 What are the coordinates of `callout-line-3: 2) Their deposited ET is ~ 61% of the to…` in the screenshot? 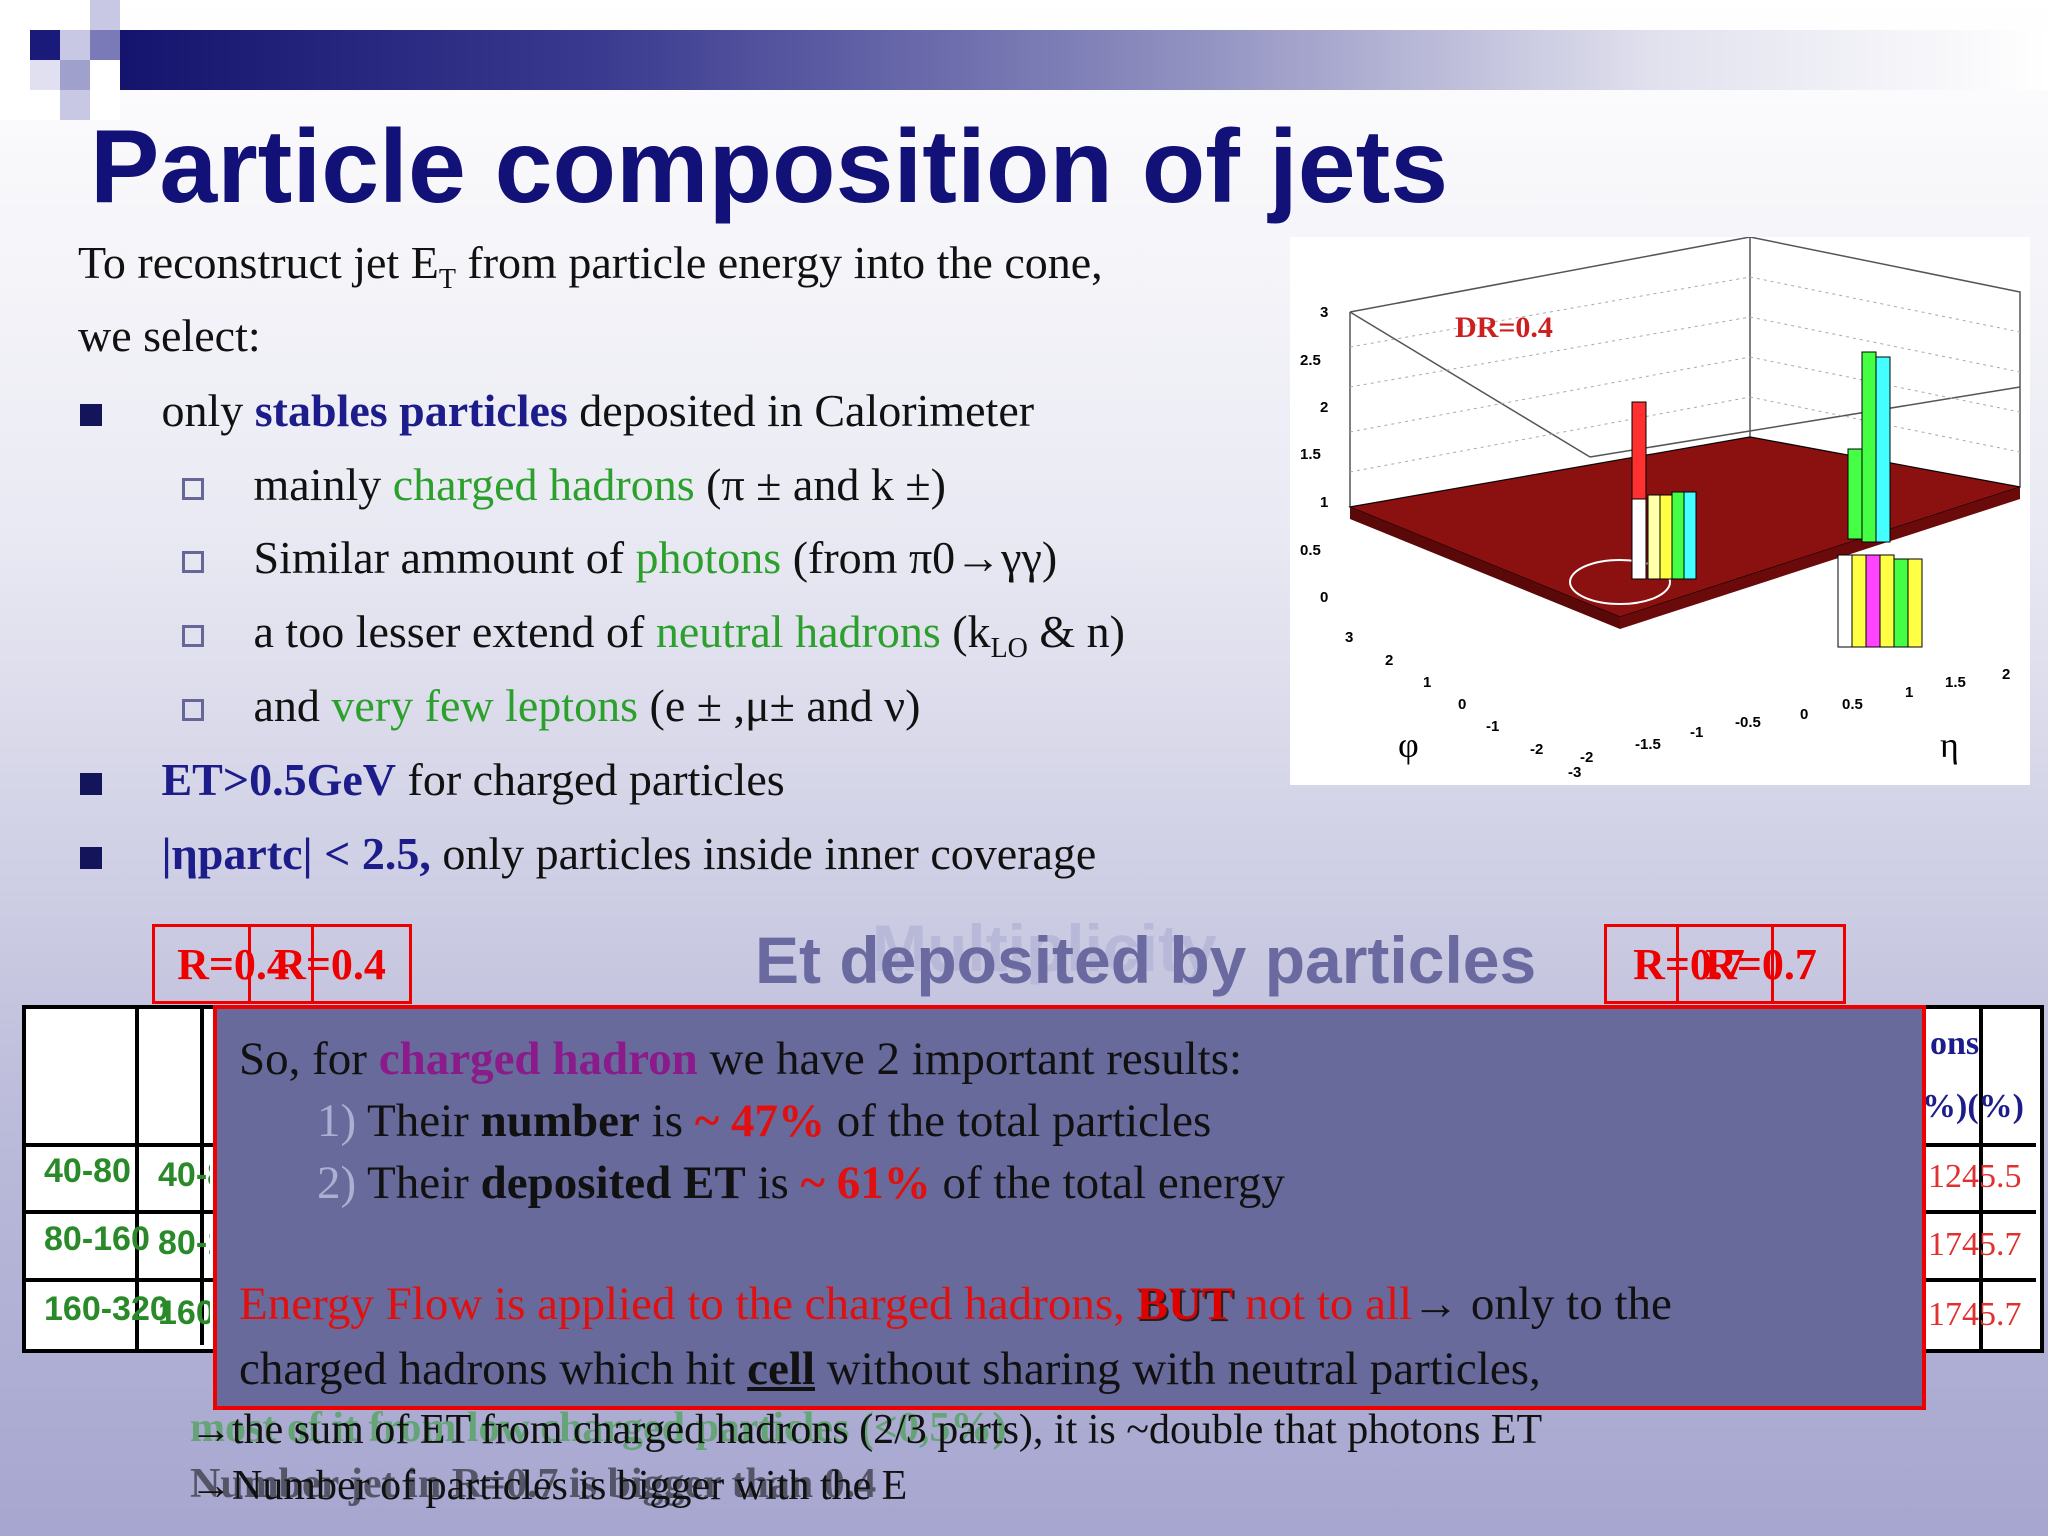 It's located at (801, 1183).